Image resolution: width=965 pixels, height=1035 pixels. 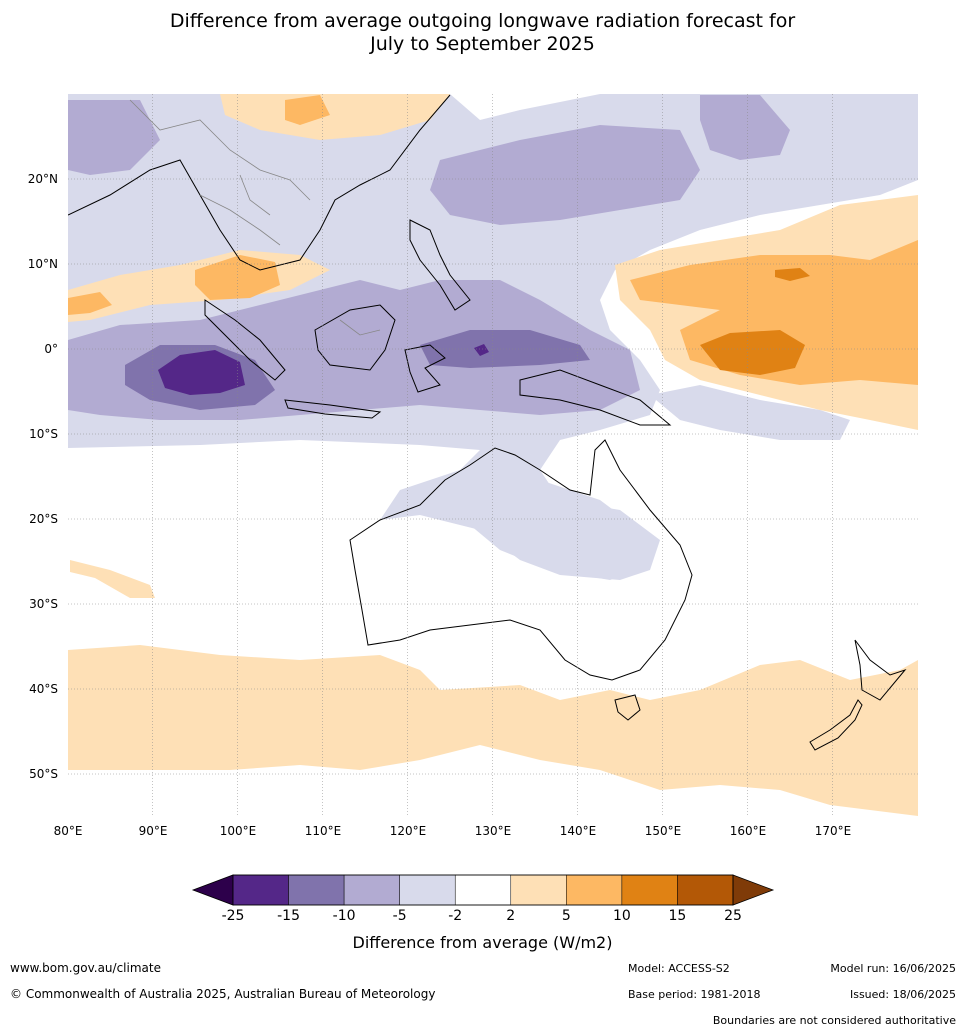 I want to click on anomaly-region-dark-orange-small, so click(x=792, y=274).